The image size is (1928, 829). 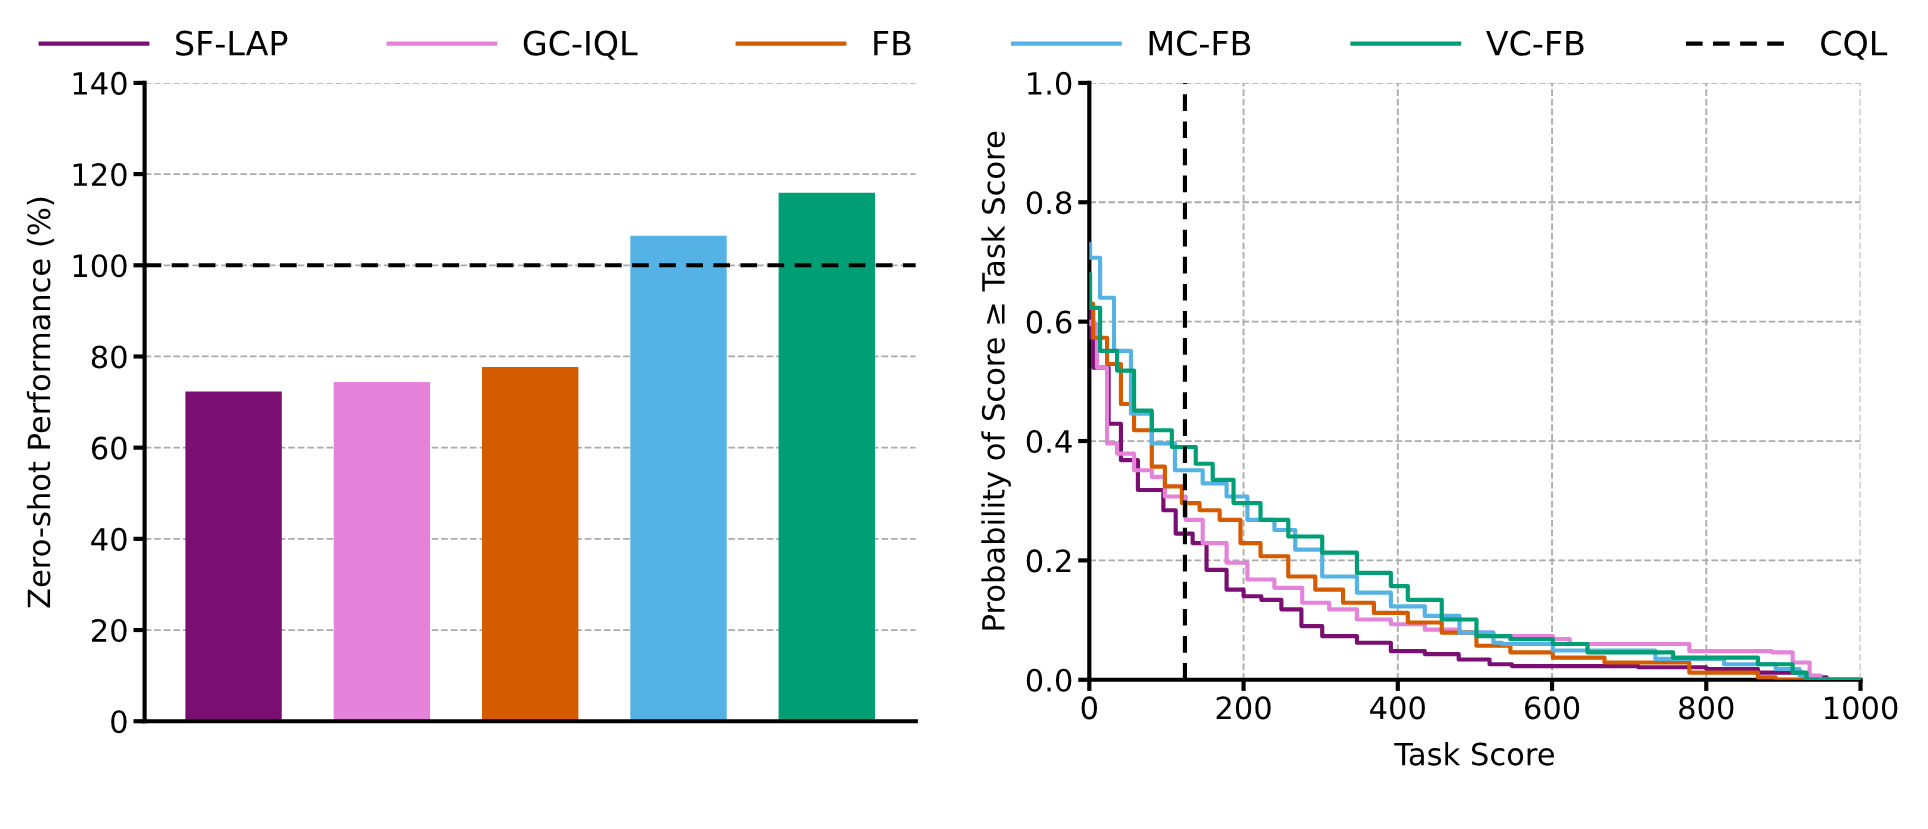 I want to click on x-tick-label: 200, so click(x=1243, y=708).